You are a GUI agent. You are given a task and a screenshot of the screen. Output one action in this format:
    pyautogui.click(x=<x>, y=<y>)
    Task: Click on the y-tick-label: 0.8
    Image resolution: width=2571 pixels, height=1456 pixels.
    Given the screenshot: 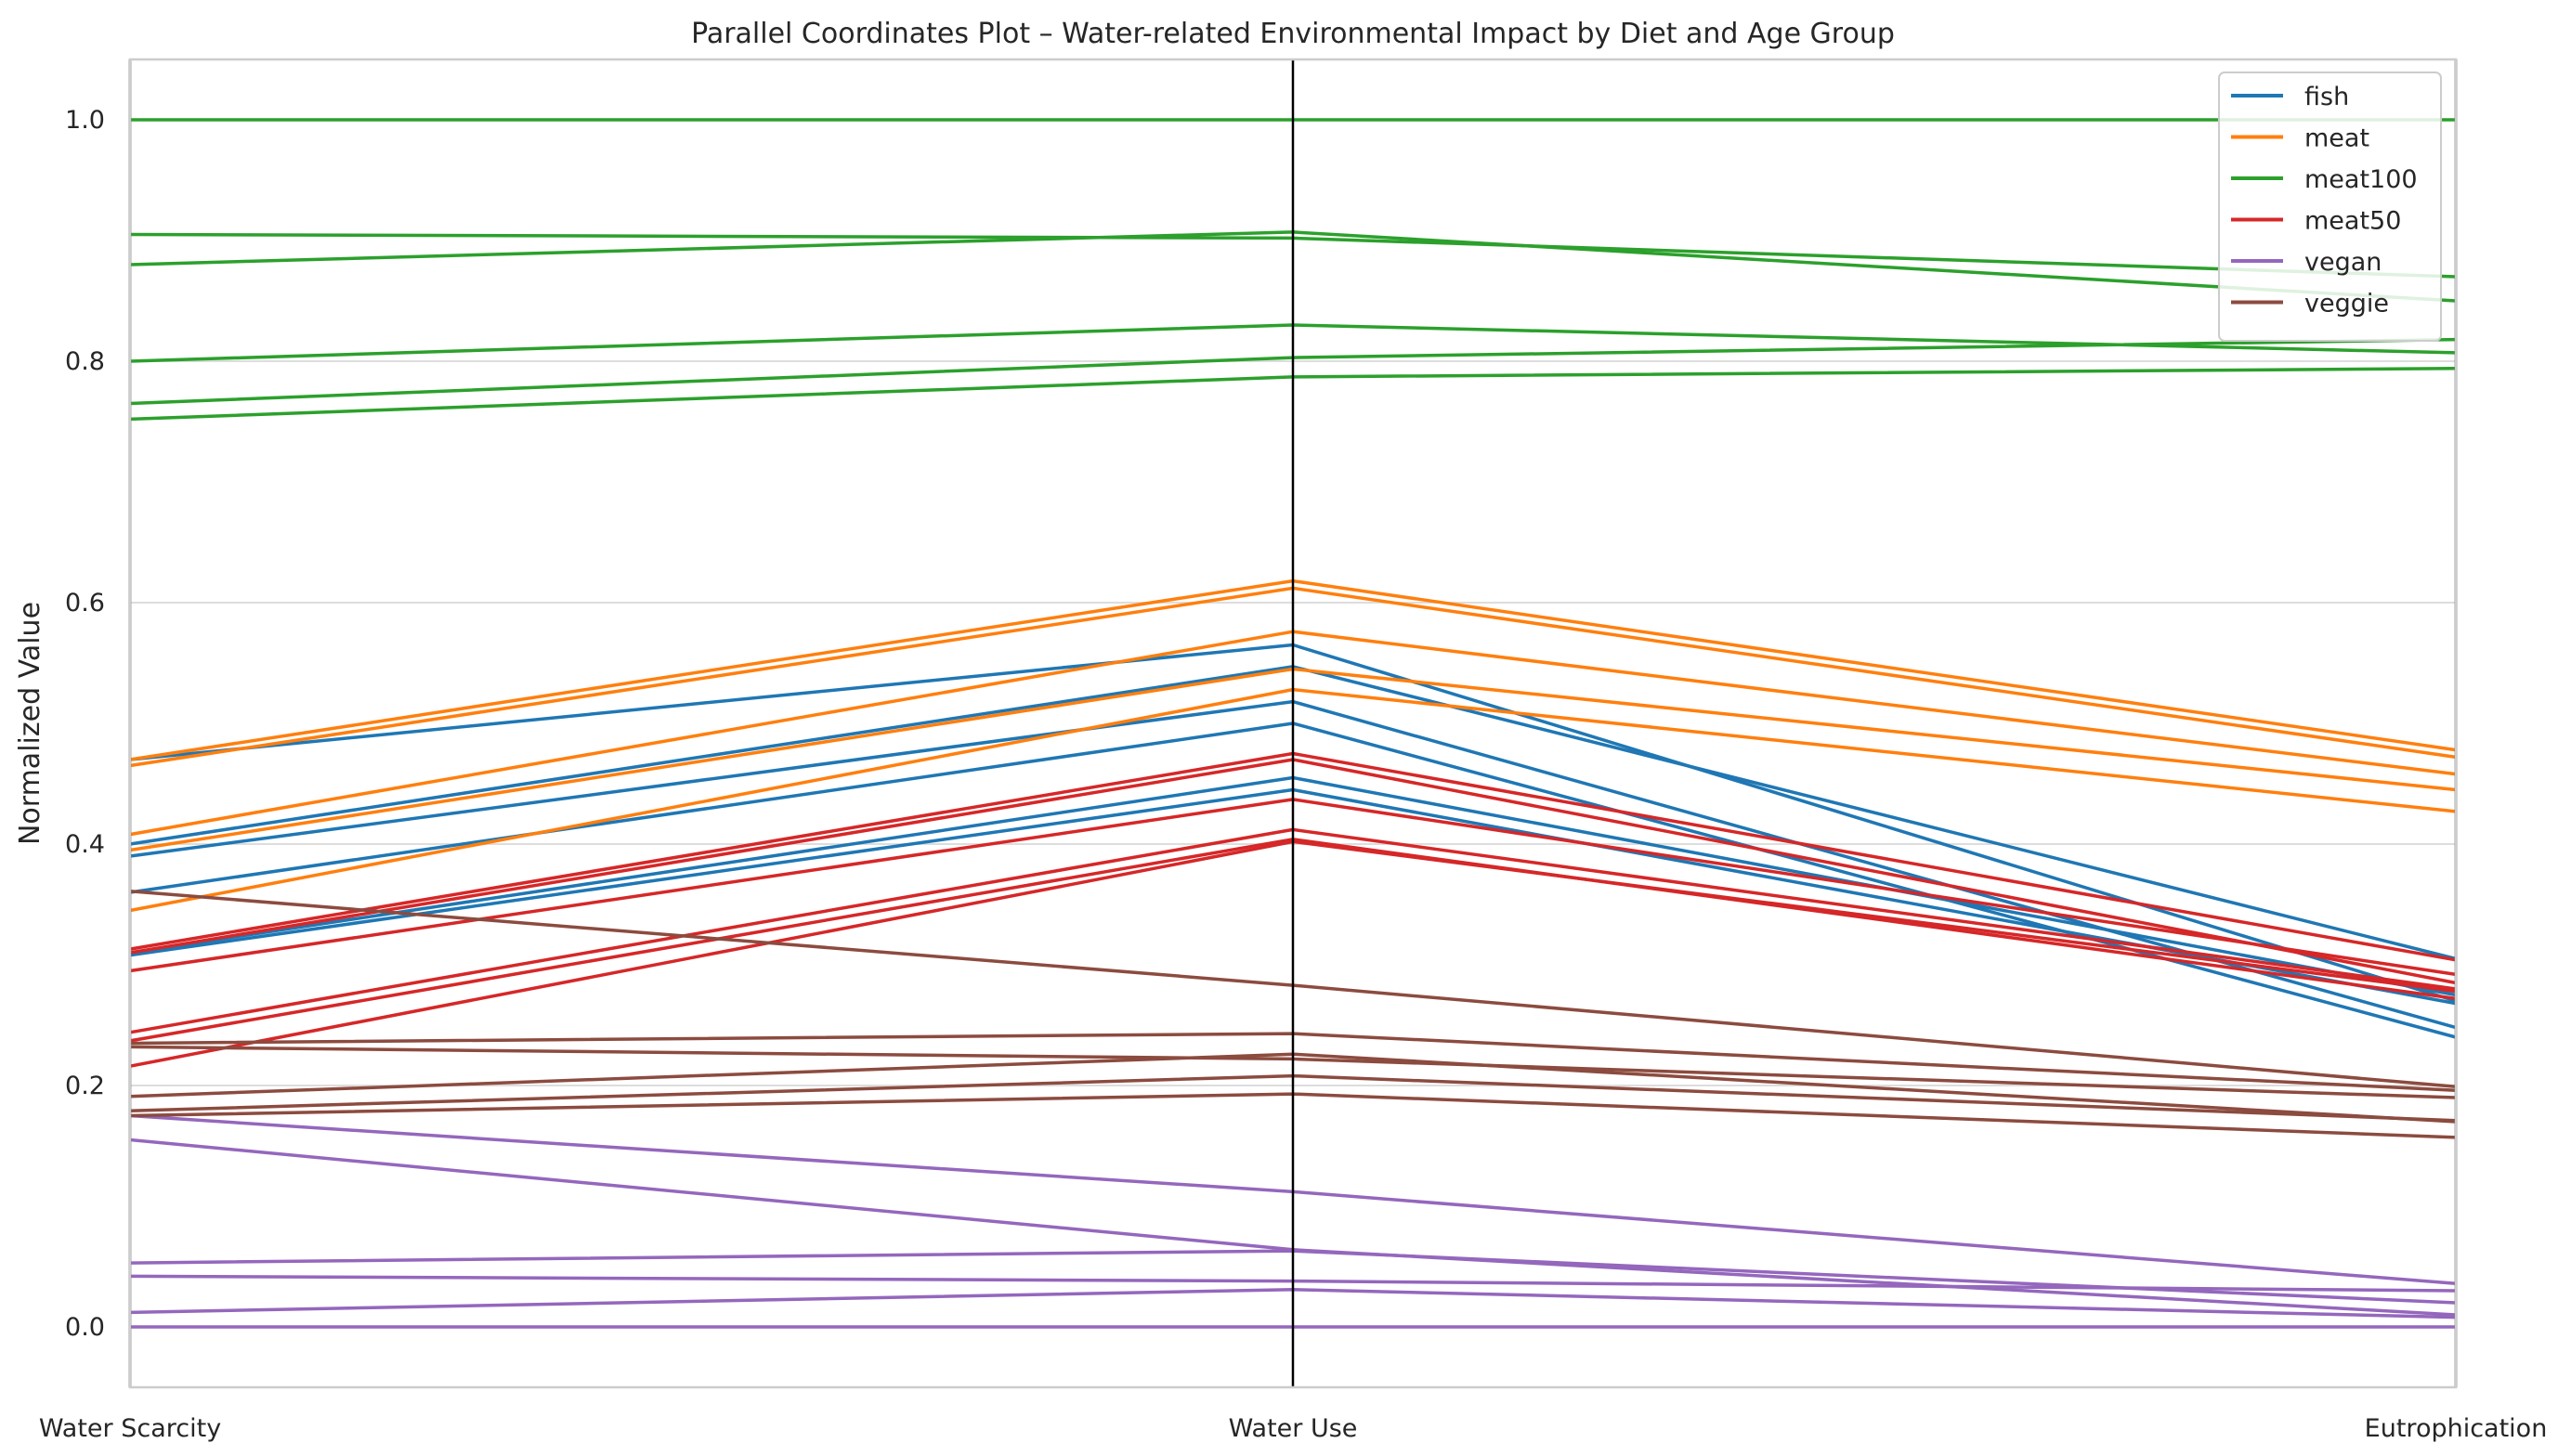 What is the action you would take?
    pyautogui.click(x=85, y=361)
    